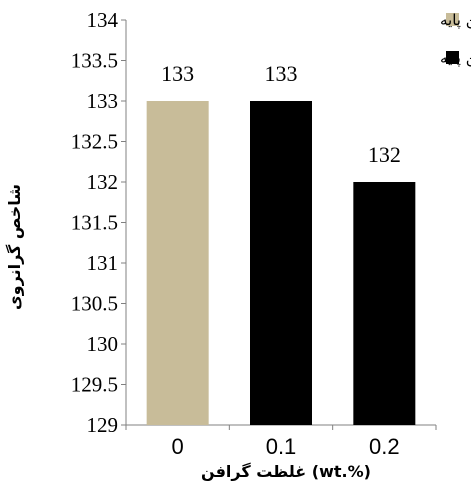 The width and height of the screenshot is (471, 482). What do you see at coordinates (94, 61) in the screenshot?
I see `y-tick-label: 133.5` at bounding box center [94, 61].